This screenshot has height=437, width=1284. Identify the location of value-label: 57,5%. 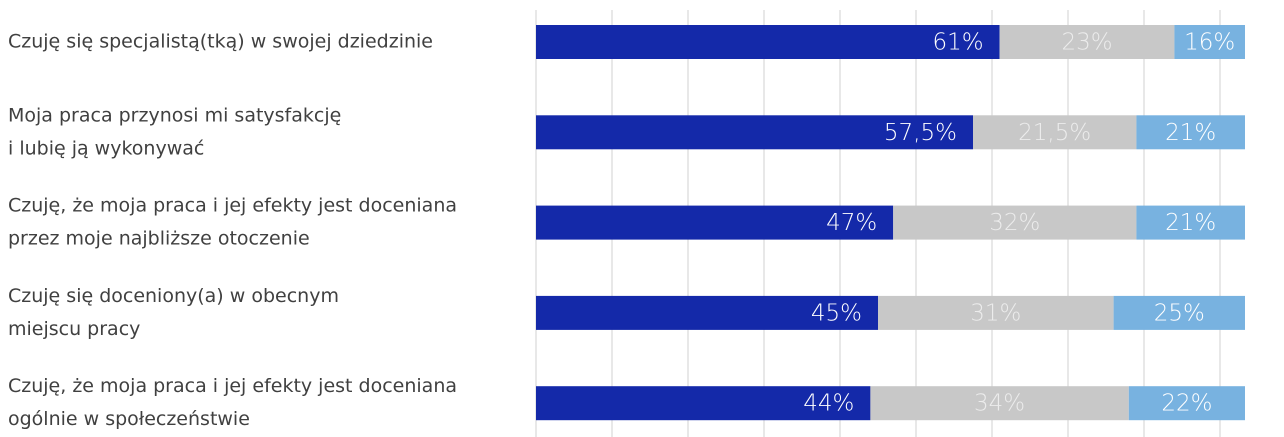
(920, 133).